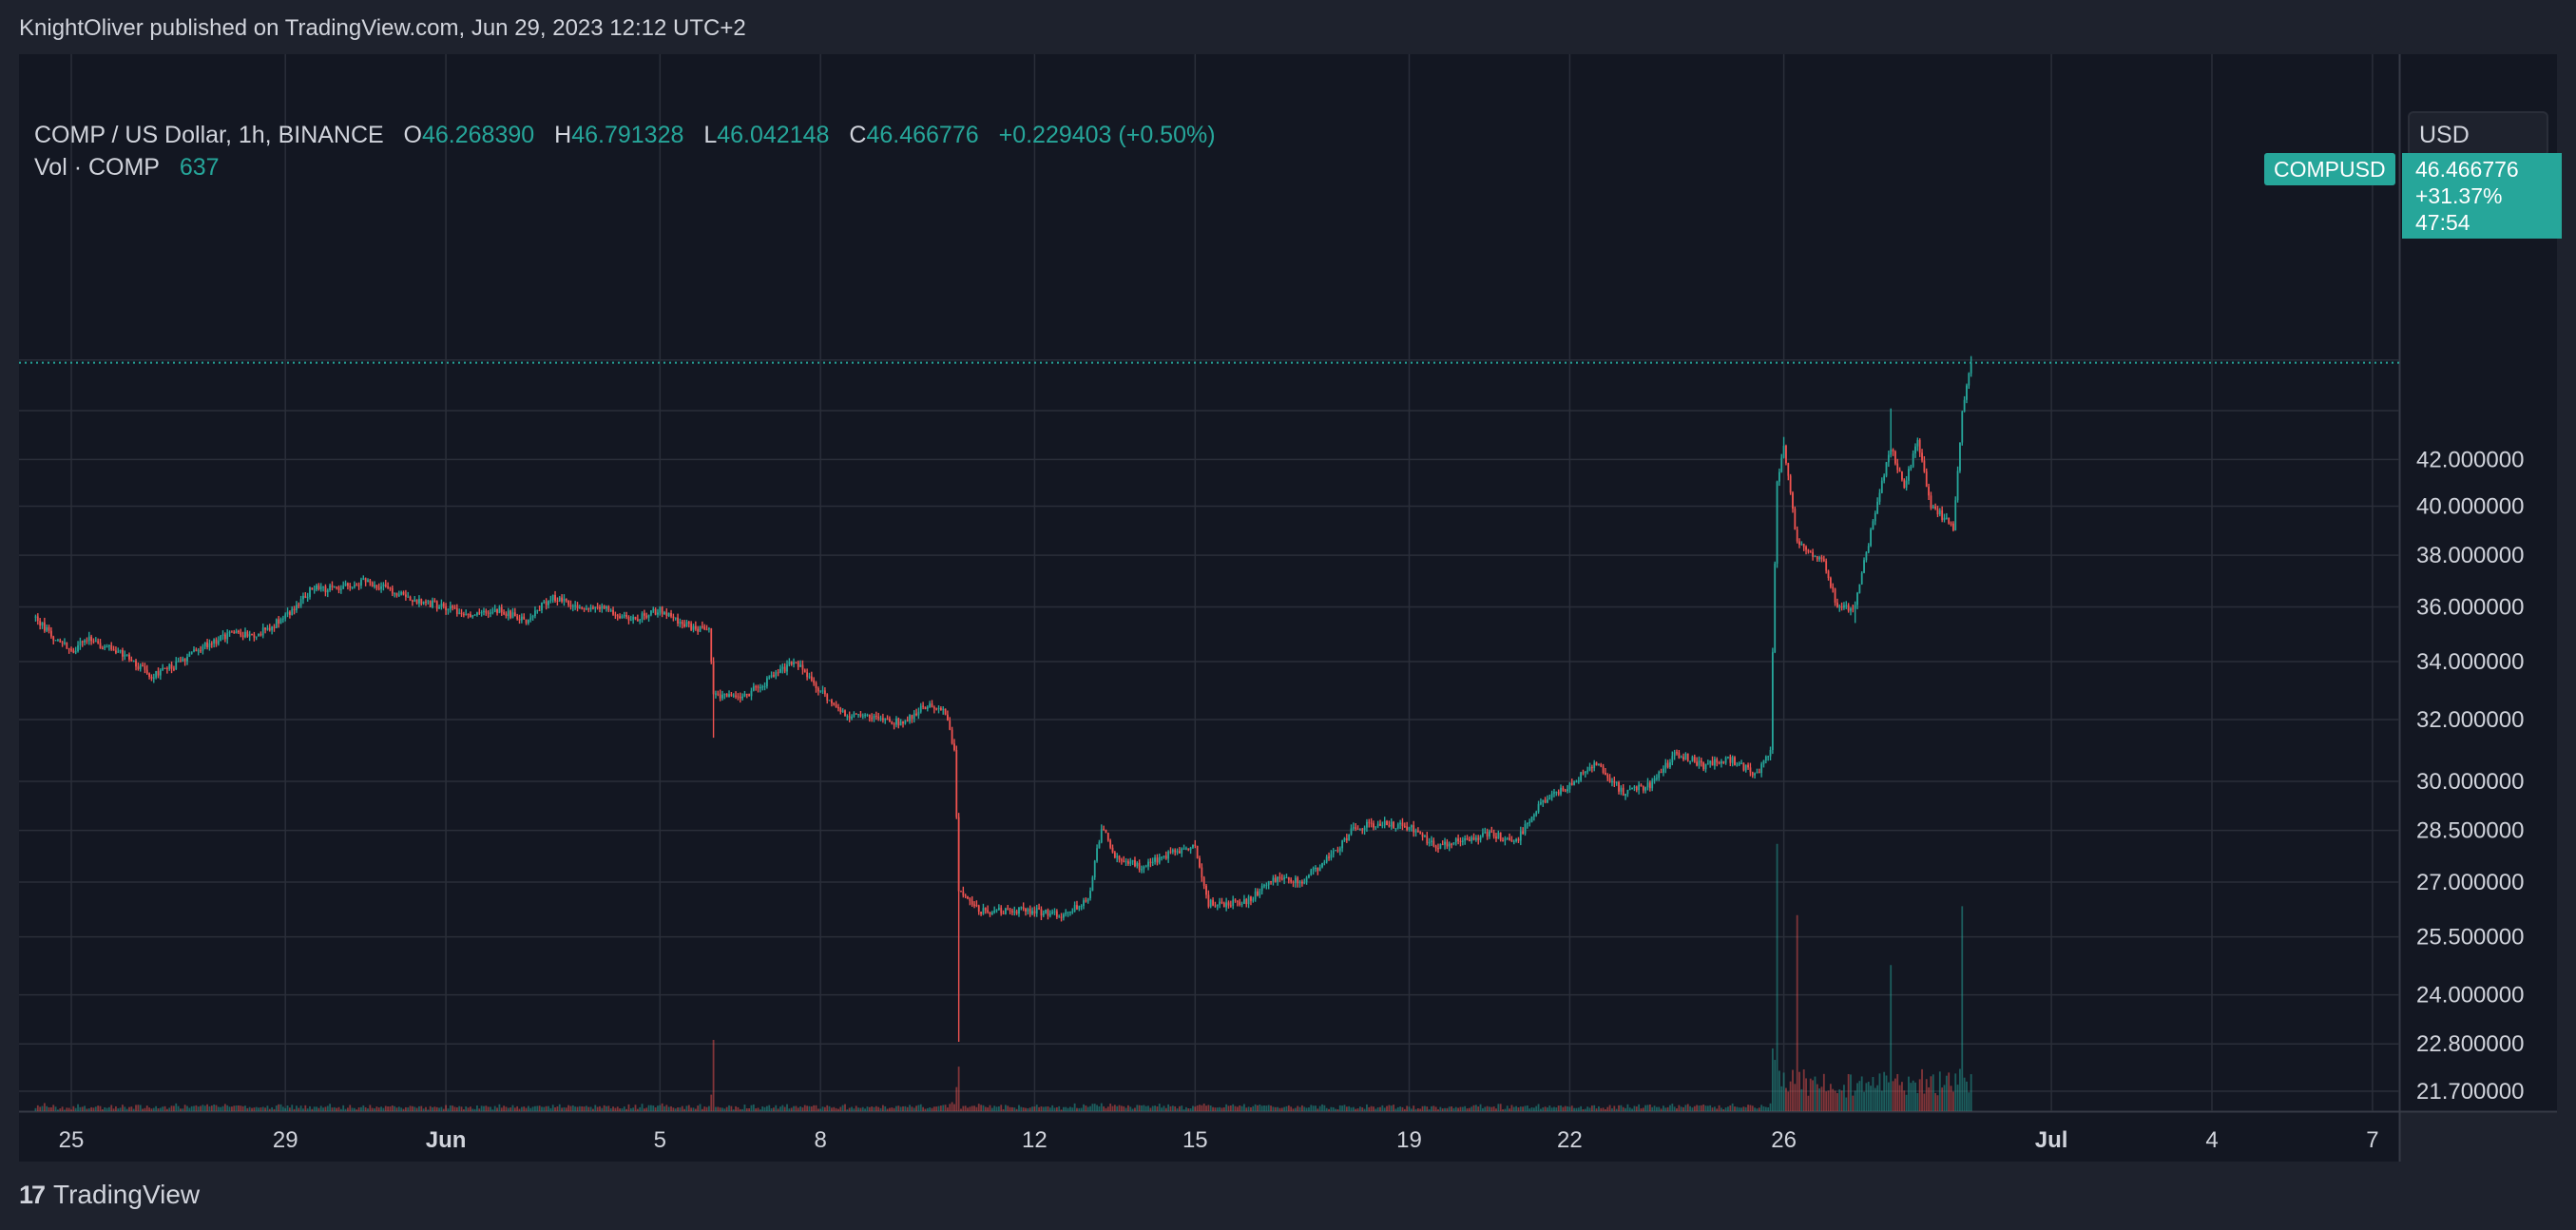 The width and height of the screenshot is (2576, 1230). I want to click on time-tick-label: 25, so click(72, 1140).